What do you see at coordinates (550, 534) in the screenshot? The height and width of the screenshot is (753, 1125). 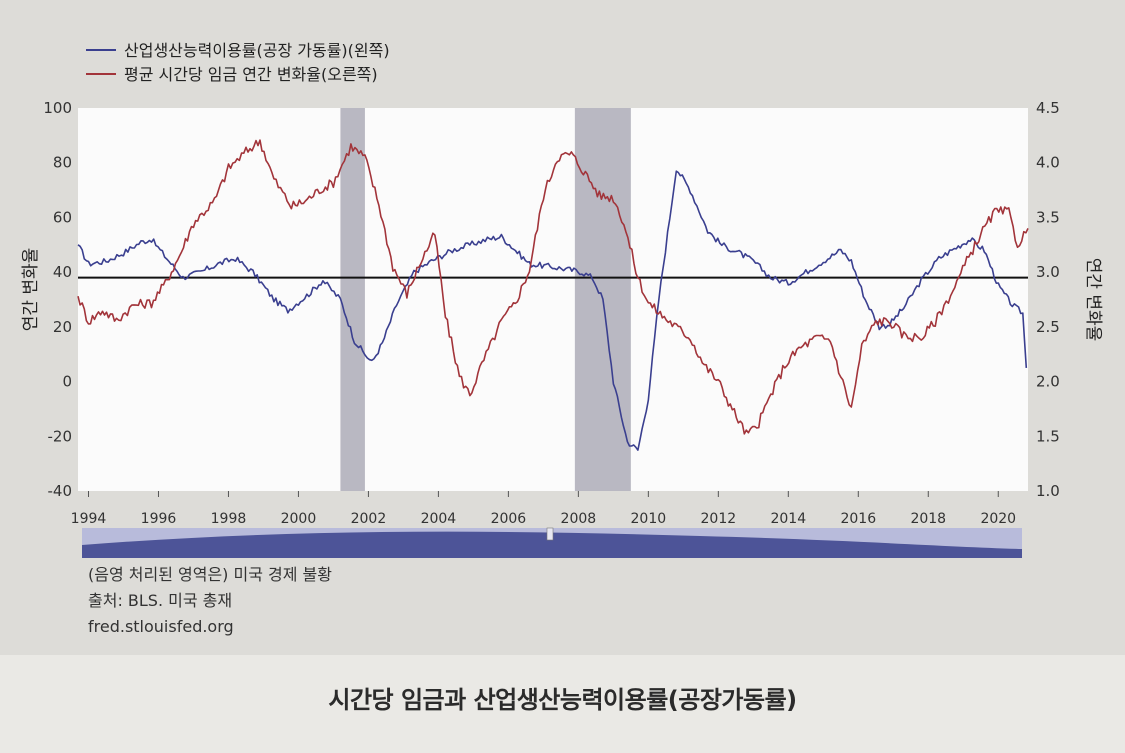 I see `range-slider-handle` at bounding box center [550, 534].